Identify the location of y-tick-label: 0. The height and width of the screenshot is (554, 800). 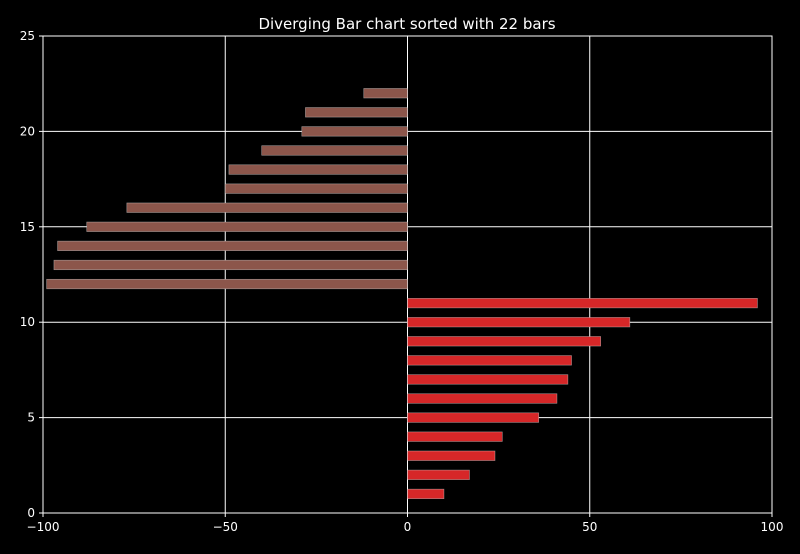
(31, 513).